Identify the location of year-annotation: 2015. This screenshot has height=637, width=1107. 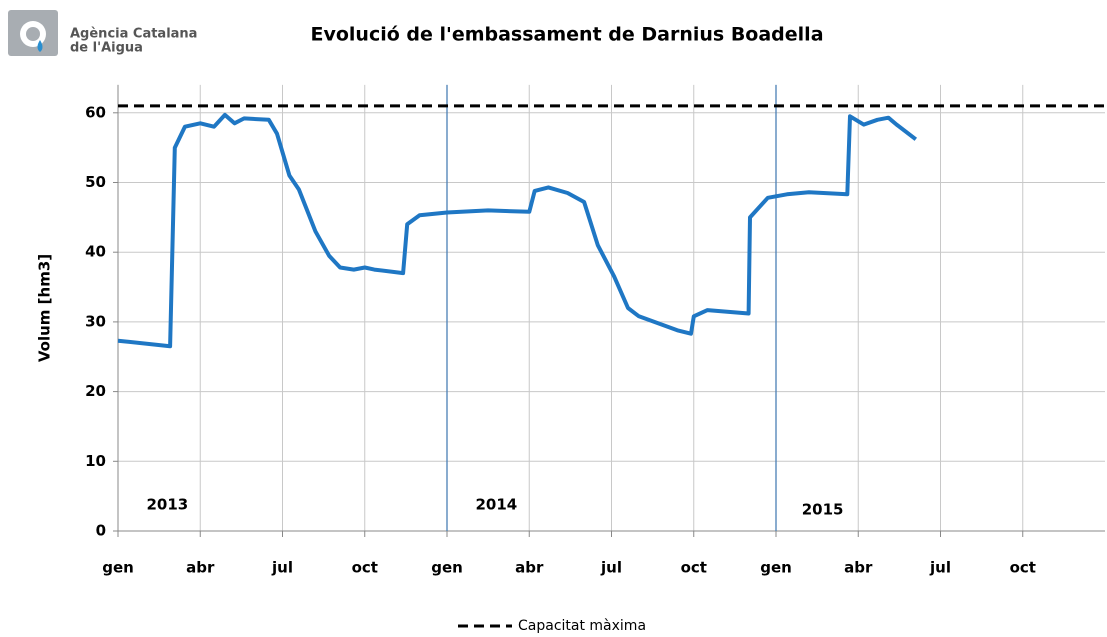
(823, 510).